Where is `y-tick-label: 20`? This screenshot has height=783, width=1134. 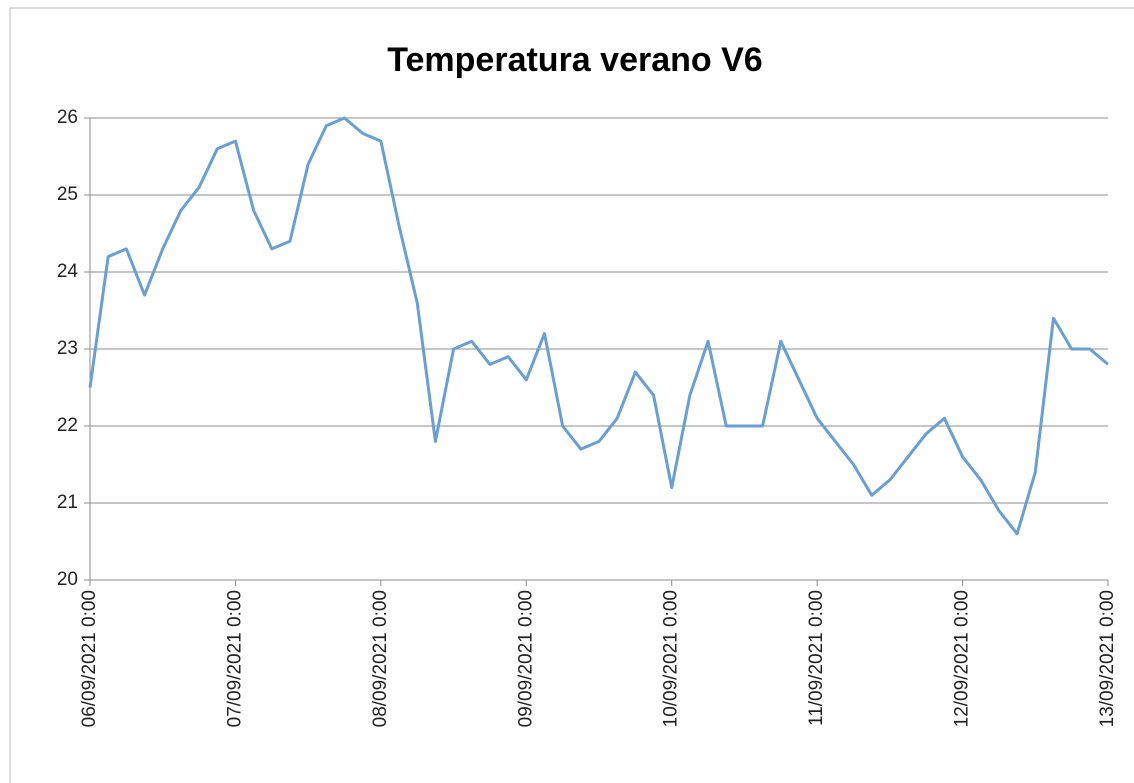
y-tick-label: 20 is located at coordinates (67, 579).